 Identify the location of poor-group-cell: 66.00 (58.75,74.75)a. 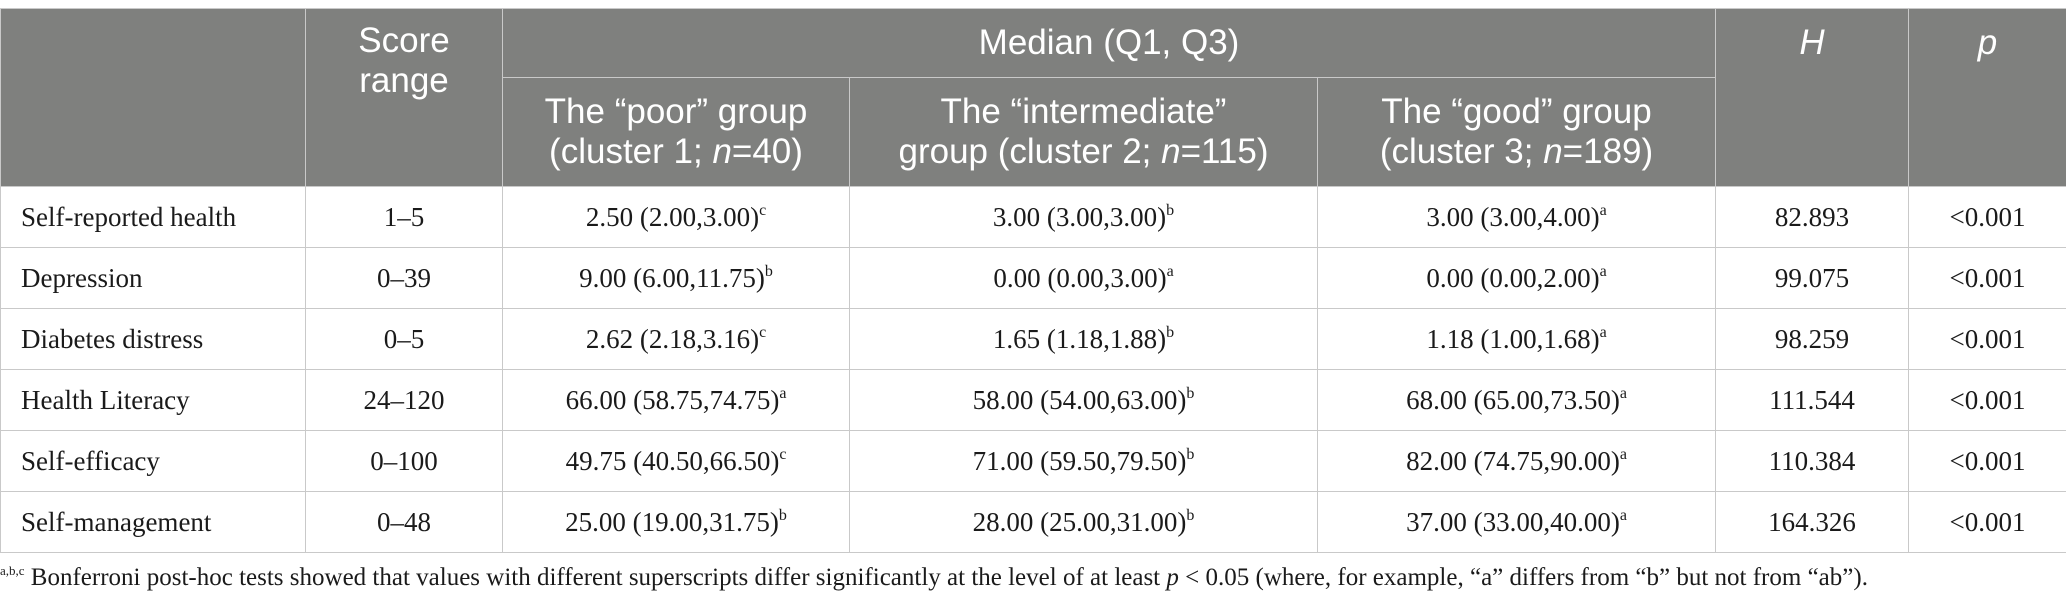
(676, 400).